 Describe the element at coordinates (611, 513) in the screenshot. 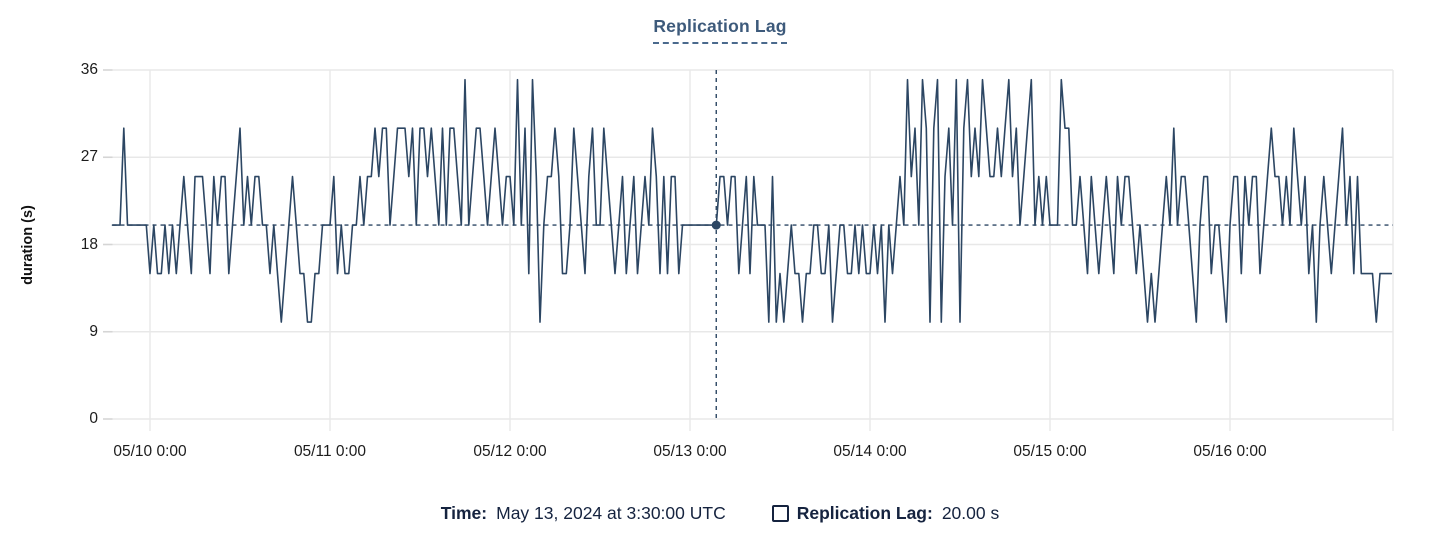

I see `hover-time-value: May 13, 2024 at 3:30:00 UTC` at that location.